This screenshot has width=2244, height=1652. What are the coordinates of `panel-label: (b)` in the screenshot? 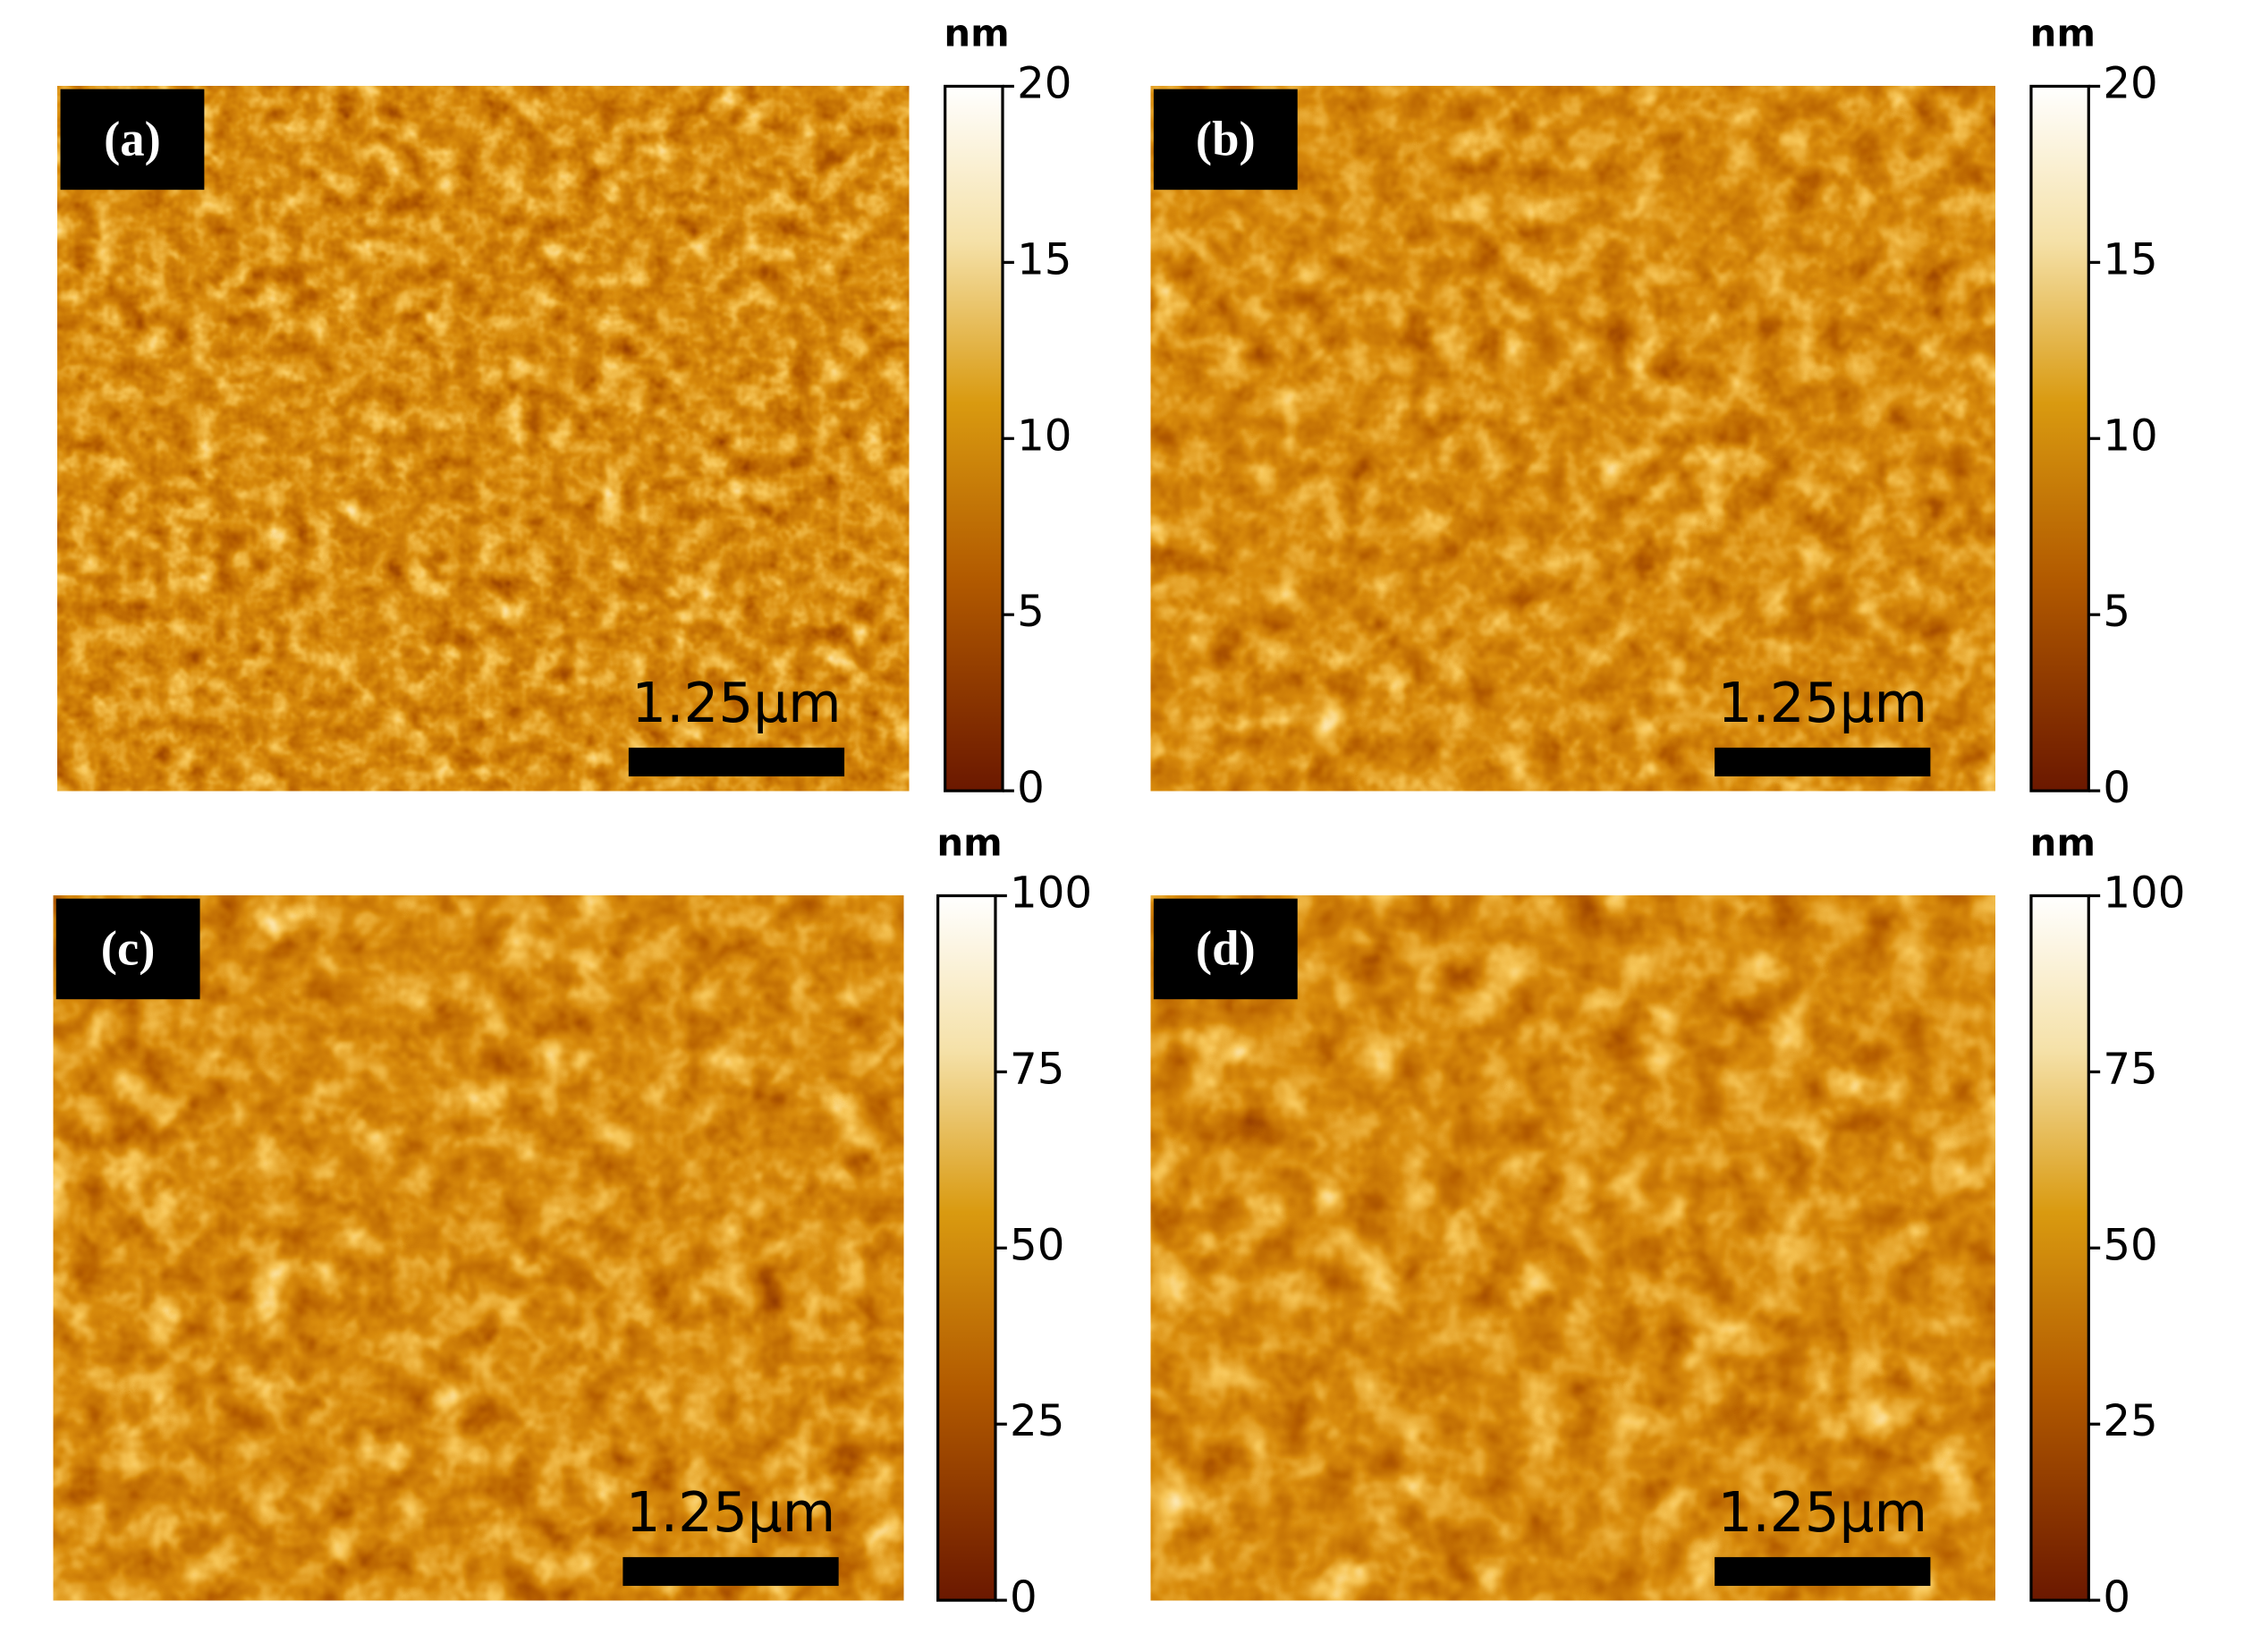 It's located at (1226, 138).